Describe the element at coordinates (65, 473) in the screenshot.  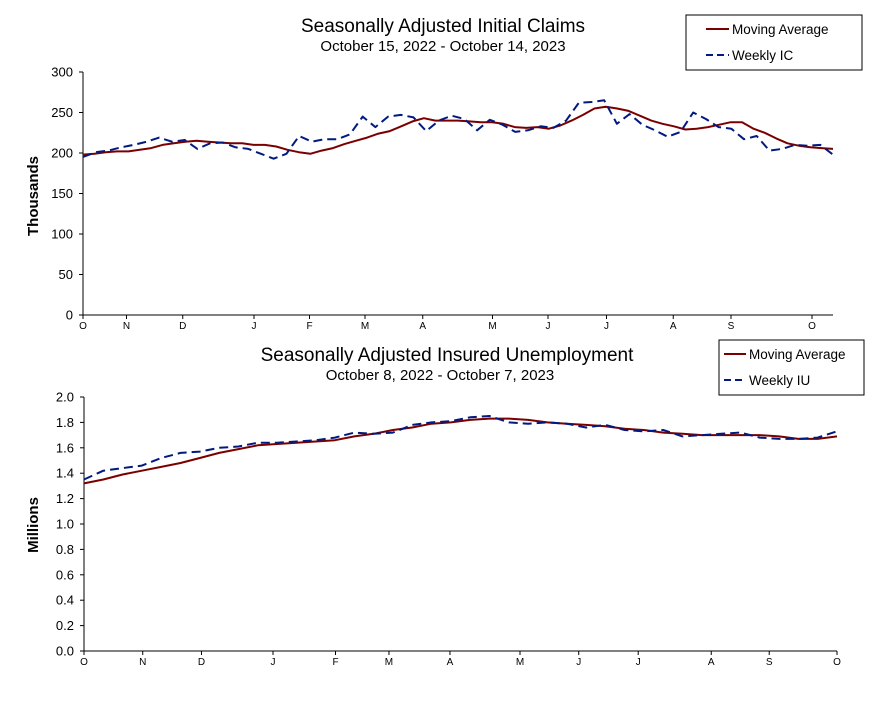
I see `chart2-y-tick-label: 1.4` at that location.